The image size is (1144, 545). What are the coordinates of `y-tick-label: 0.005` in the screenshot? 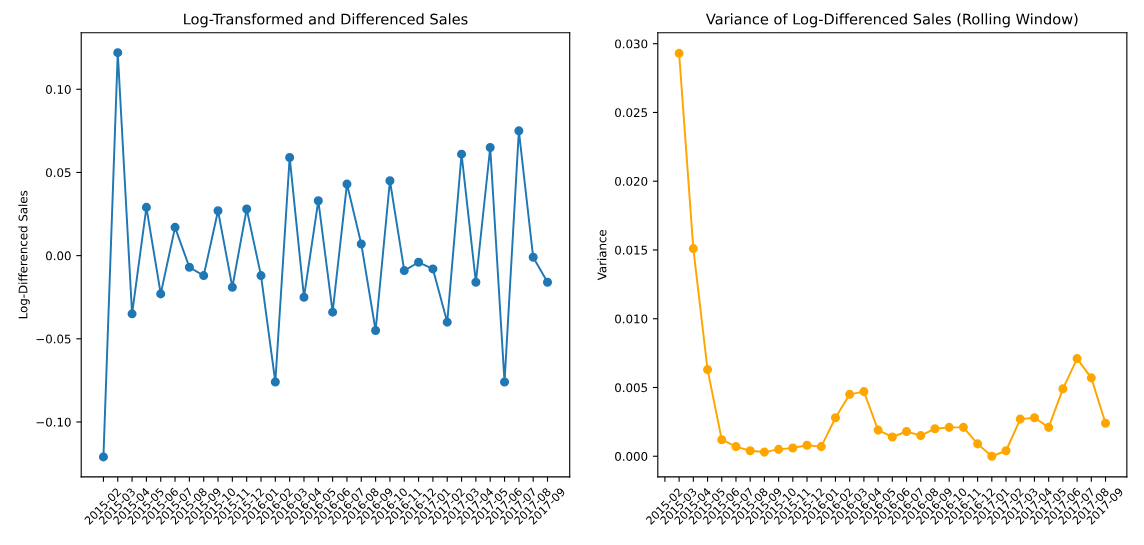 It's located at (631, 388).